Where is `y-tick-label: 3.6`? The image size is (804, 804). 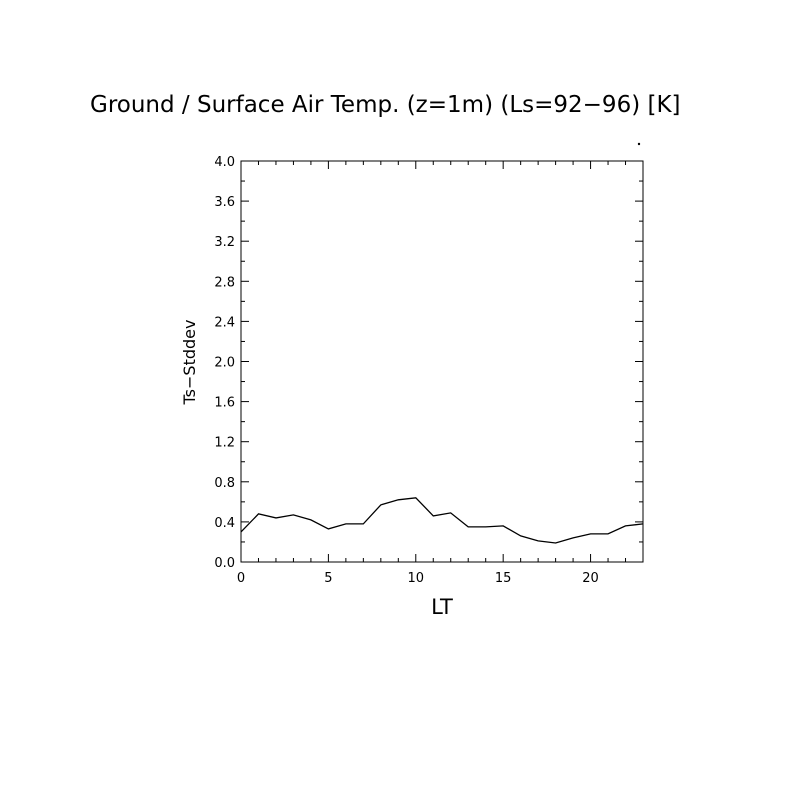
y-tick-label: 3.6 is located at coordinates (224, 202).